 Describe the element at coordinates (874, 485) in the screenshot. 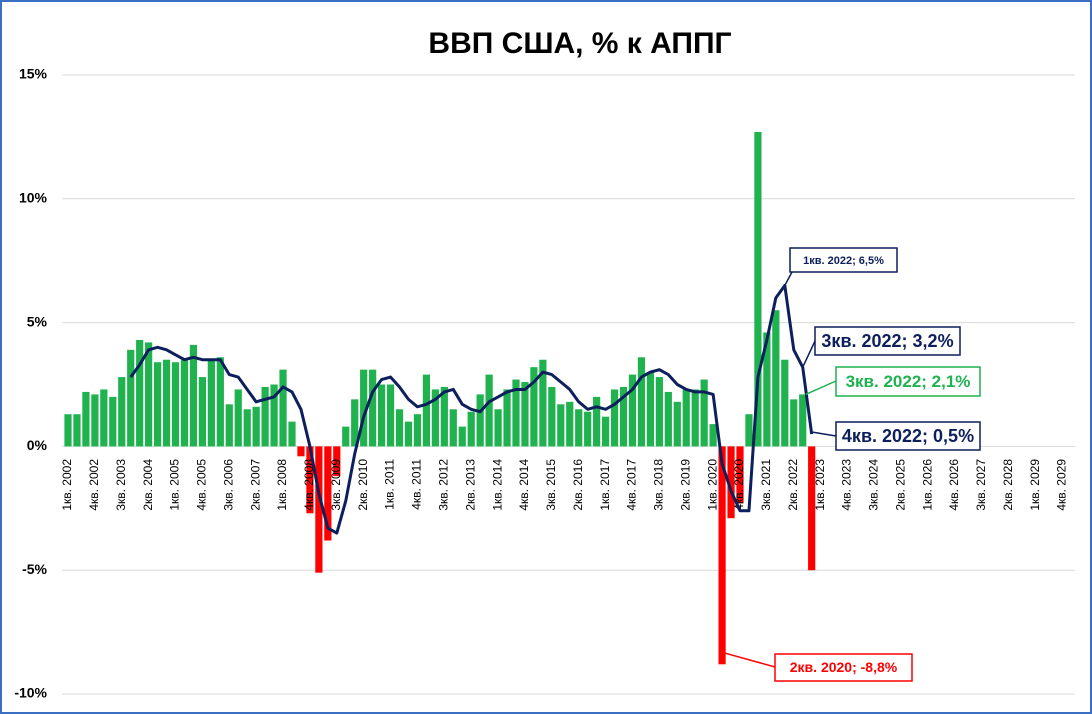

I see `x-tick-label: 3кв. 2024` at that location.